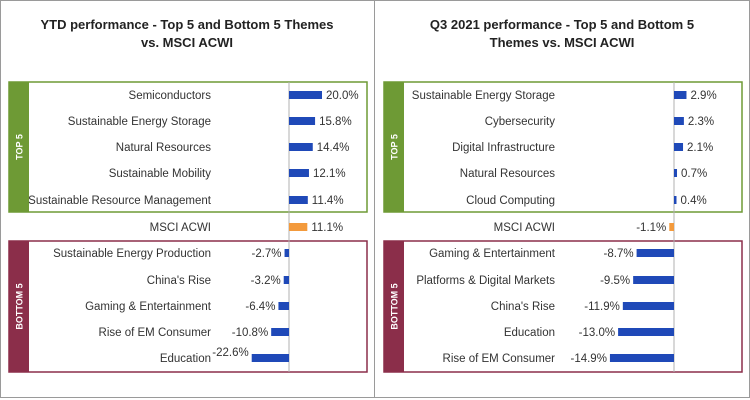 This screenshot has height=400, width=750. What do you see at coordinates (230, 353) in the screenshot?
I see `ytd-value-label: -22.6%` at bounding box center [230, 353].